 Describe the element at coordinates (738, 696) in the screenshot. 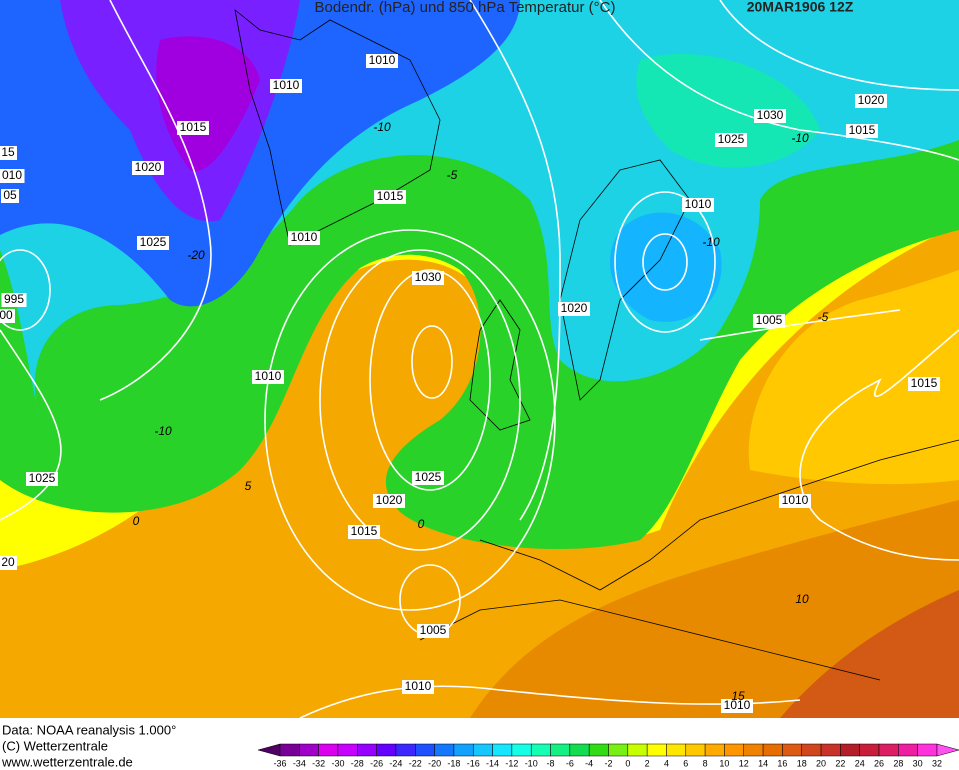

I see `temperature-label: 15` at that location.